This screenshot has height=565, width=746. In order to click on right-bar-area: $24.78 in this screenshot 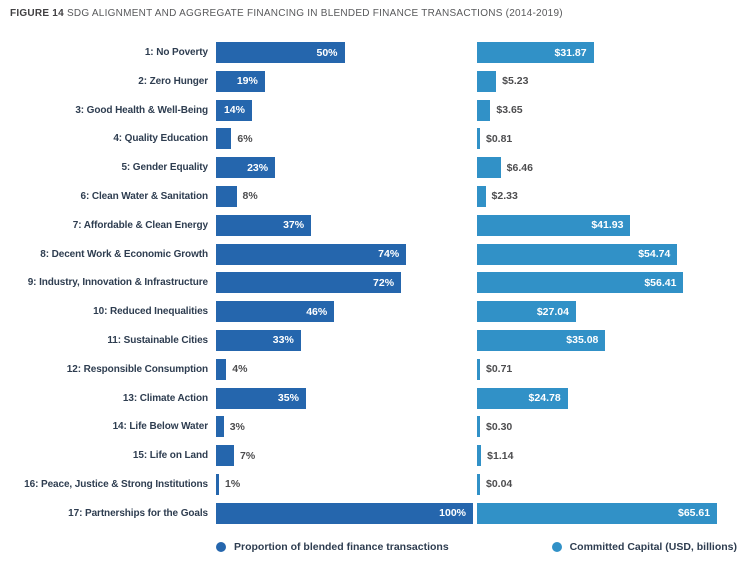, I will do `click(611, 398)`.